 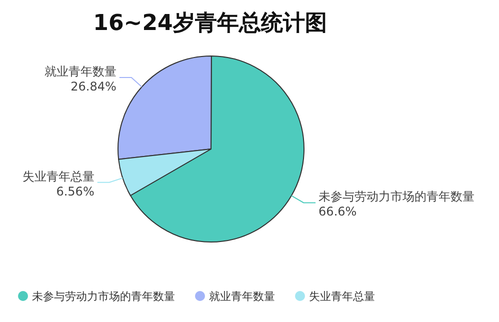 I want to click on data-label: 26.84%, so click(x=93, y=87).